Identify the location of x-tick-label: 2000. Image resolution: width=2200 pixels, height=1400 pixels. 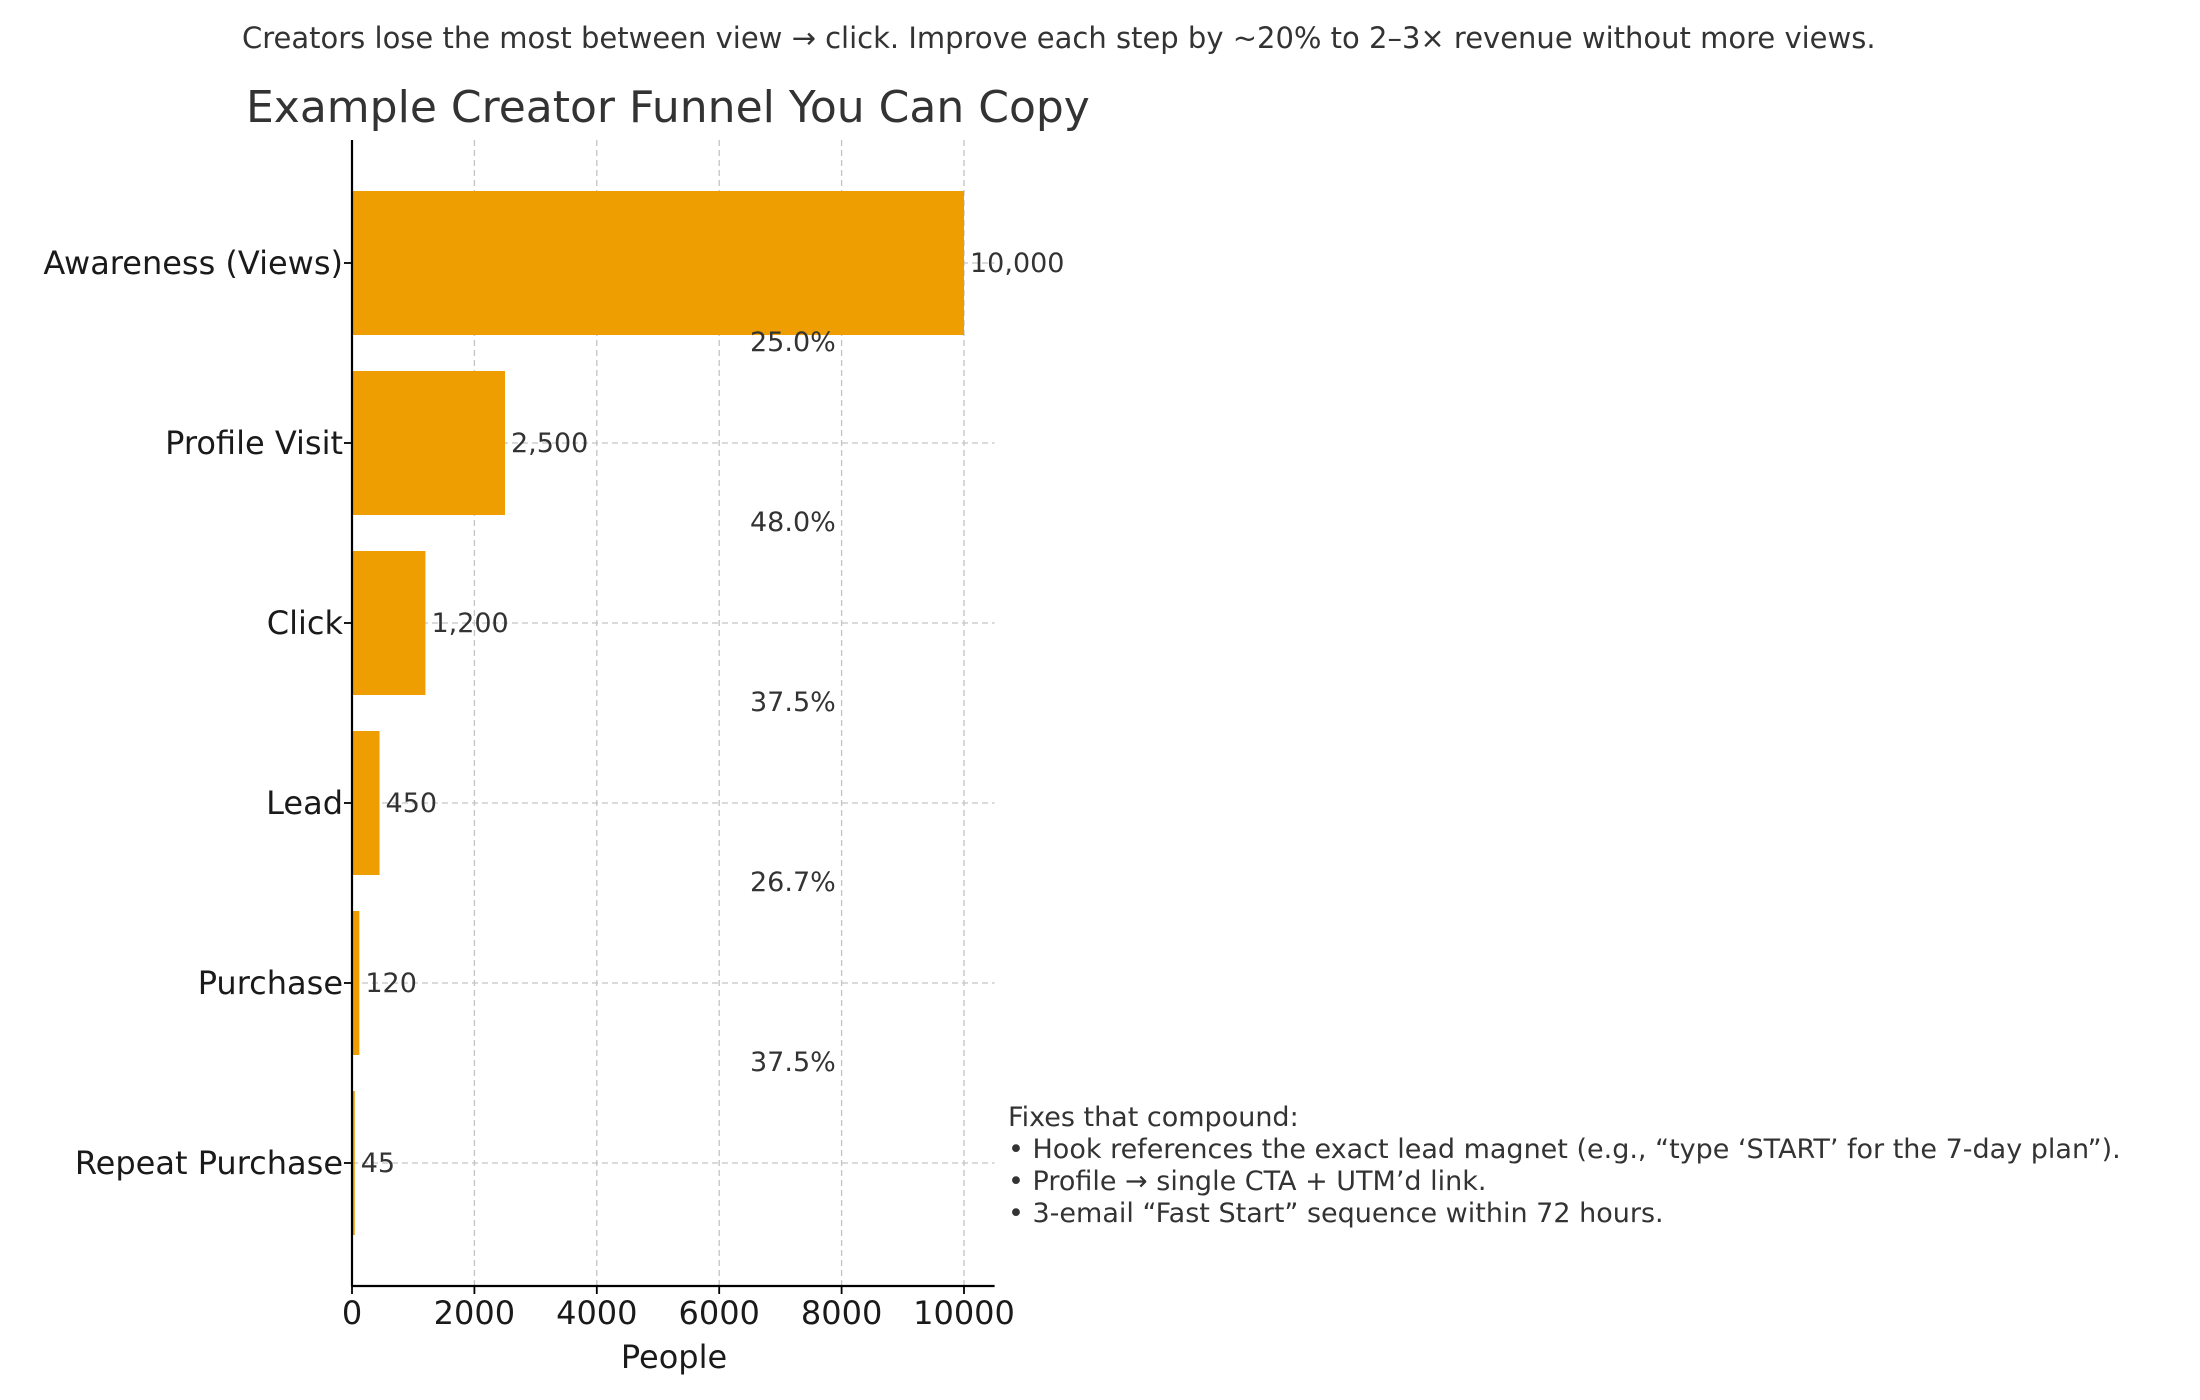
(474, 1313).